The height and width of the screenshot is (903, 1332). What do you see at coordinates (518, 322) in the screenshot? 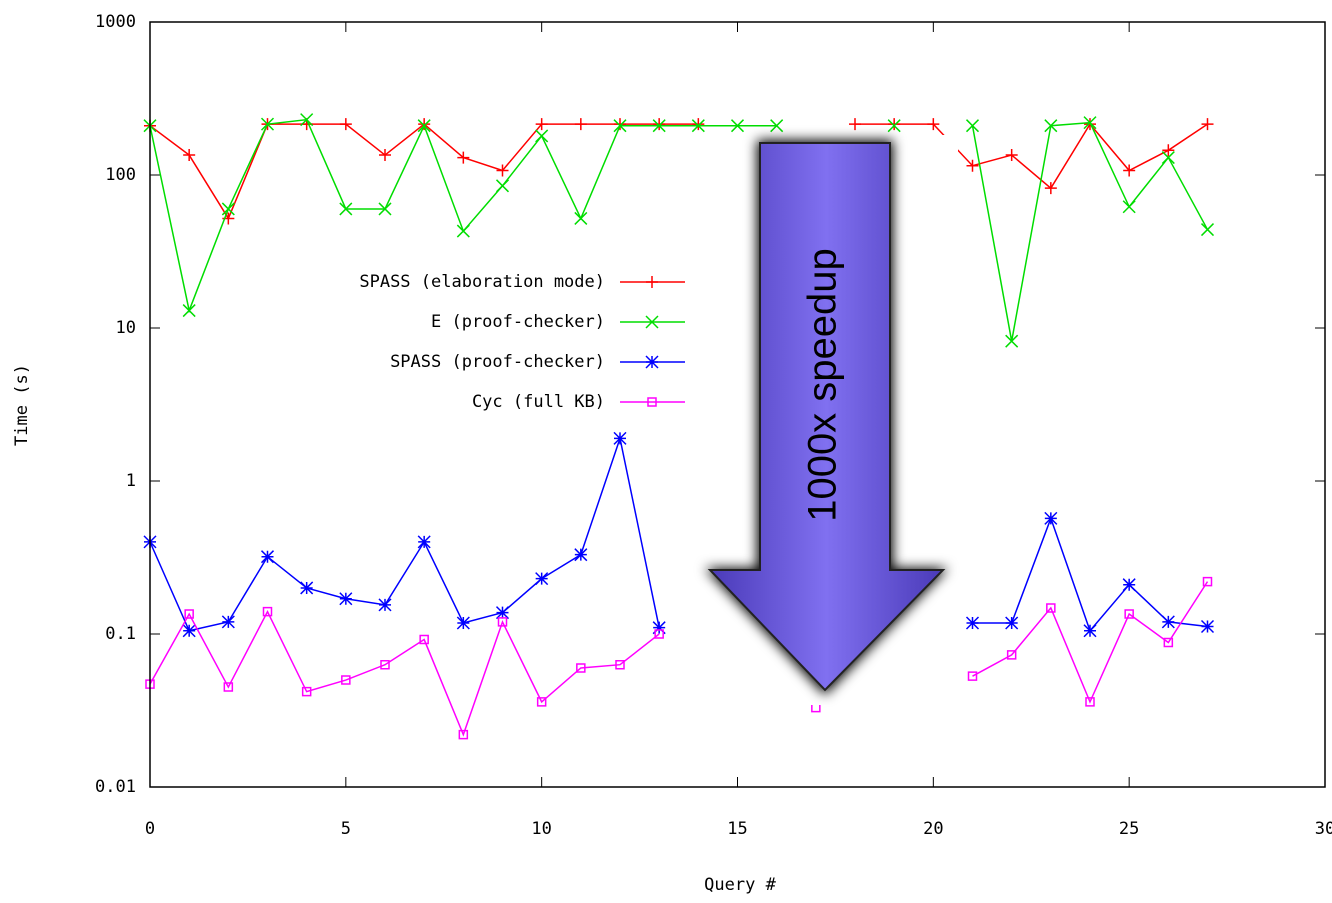
I see `legend-label: E (proof-checker)` at bounding box center [518, 322].